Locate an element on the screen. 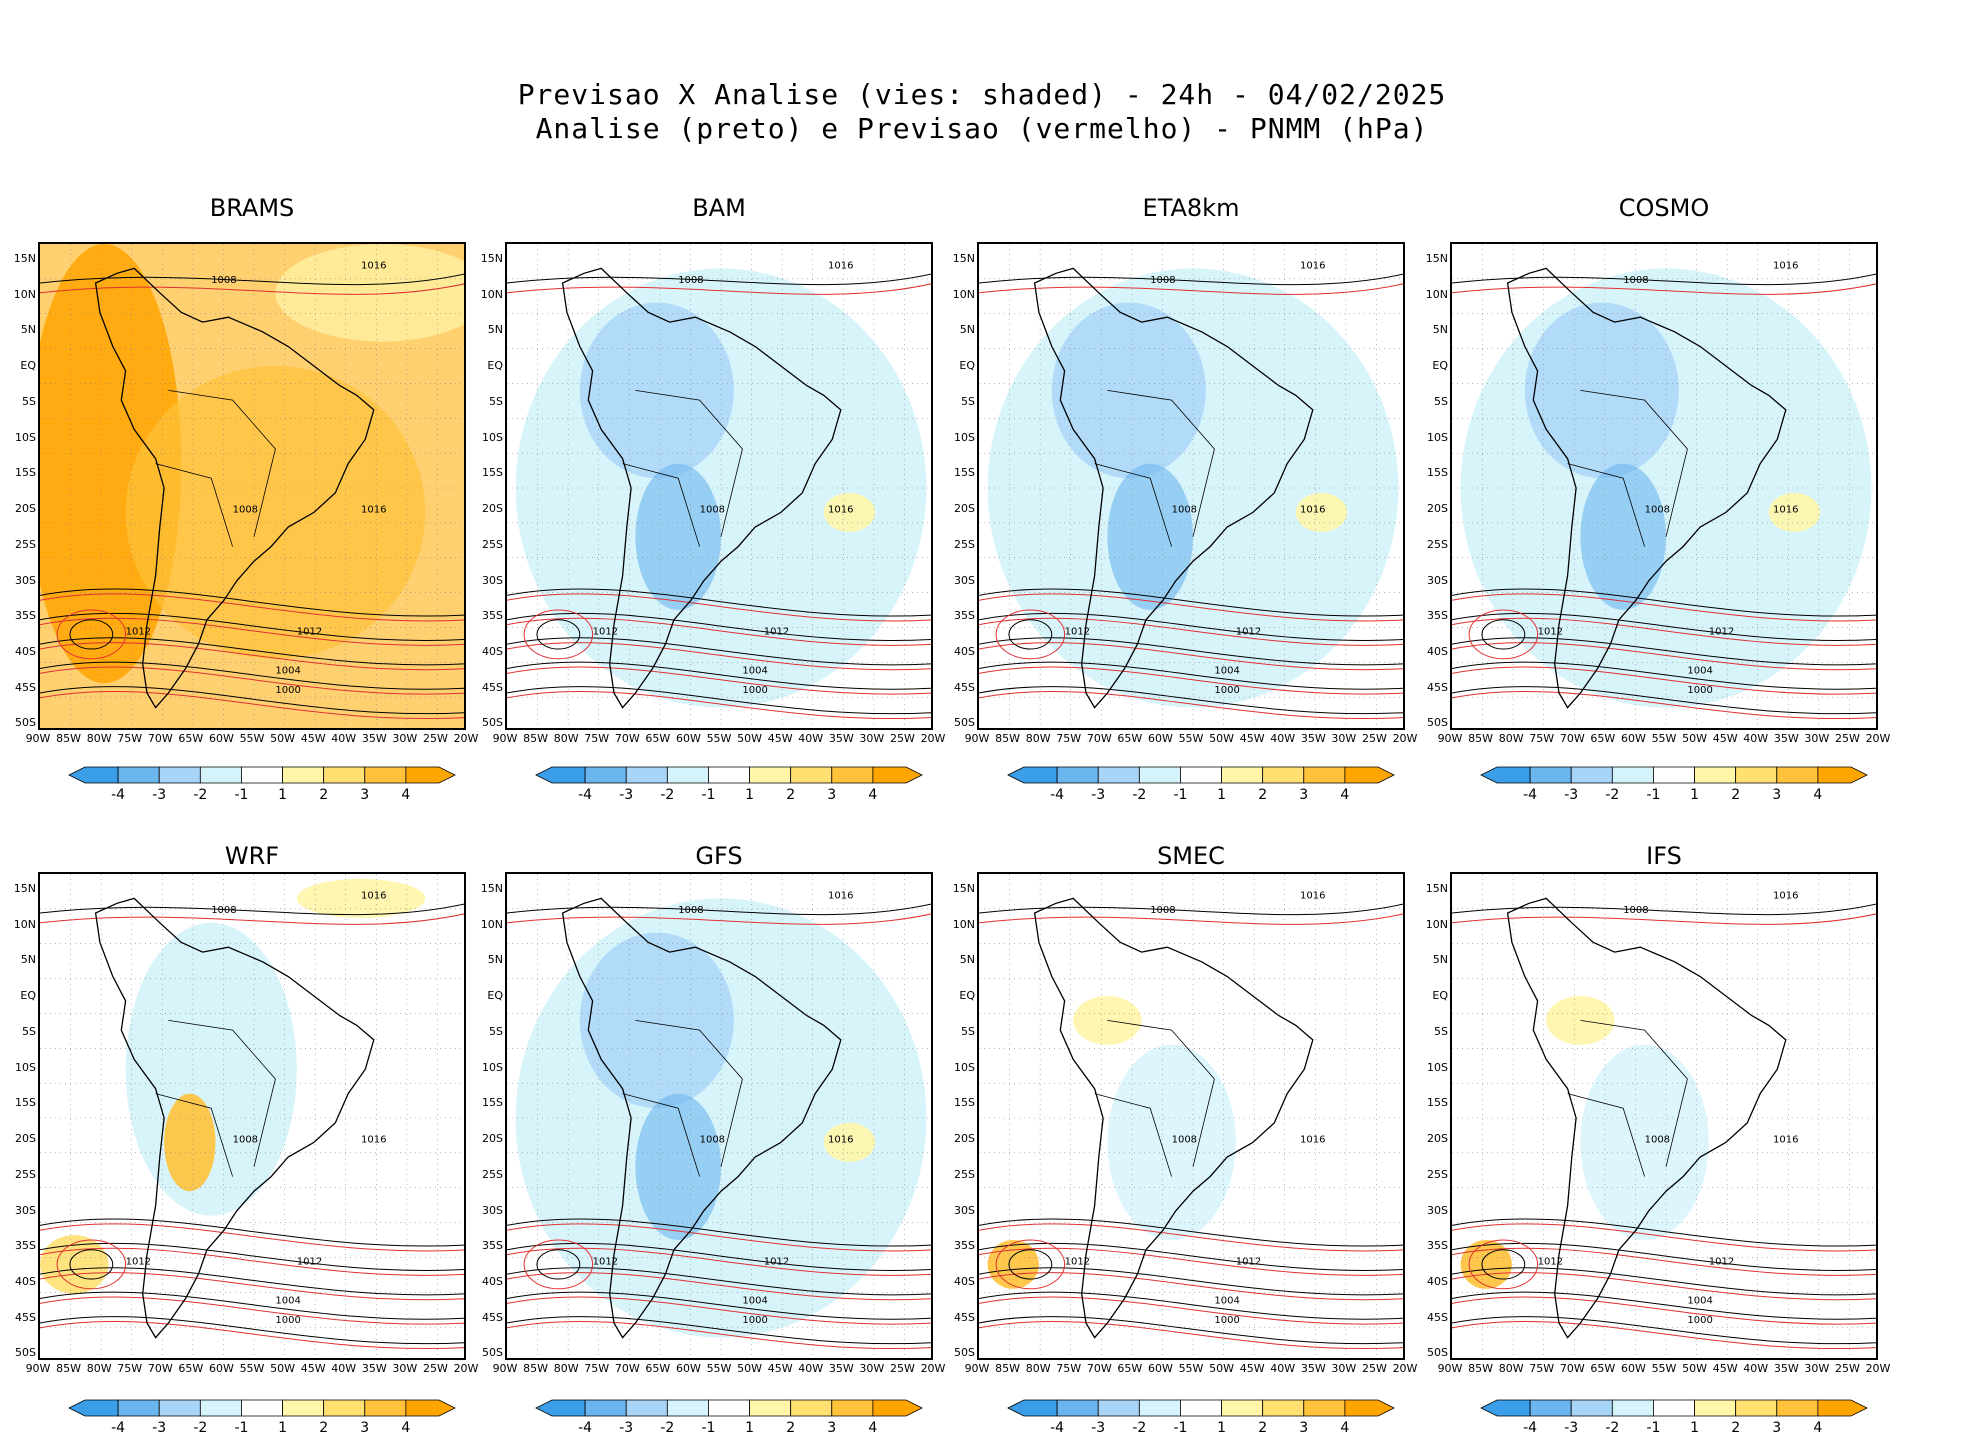 The width and height of the screenshot is (1964, 1436). map-panel-brams: 1008 1016 1012 1004 1000 1012 1008 1016 is located at coordinates (252, 486).